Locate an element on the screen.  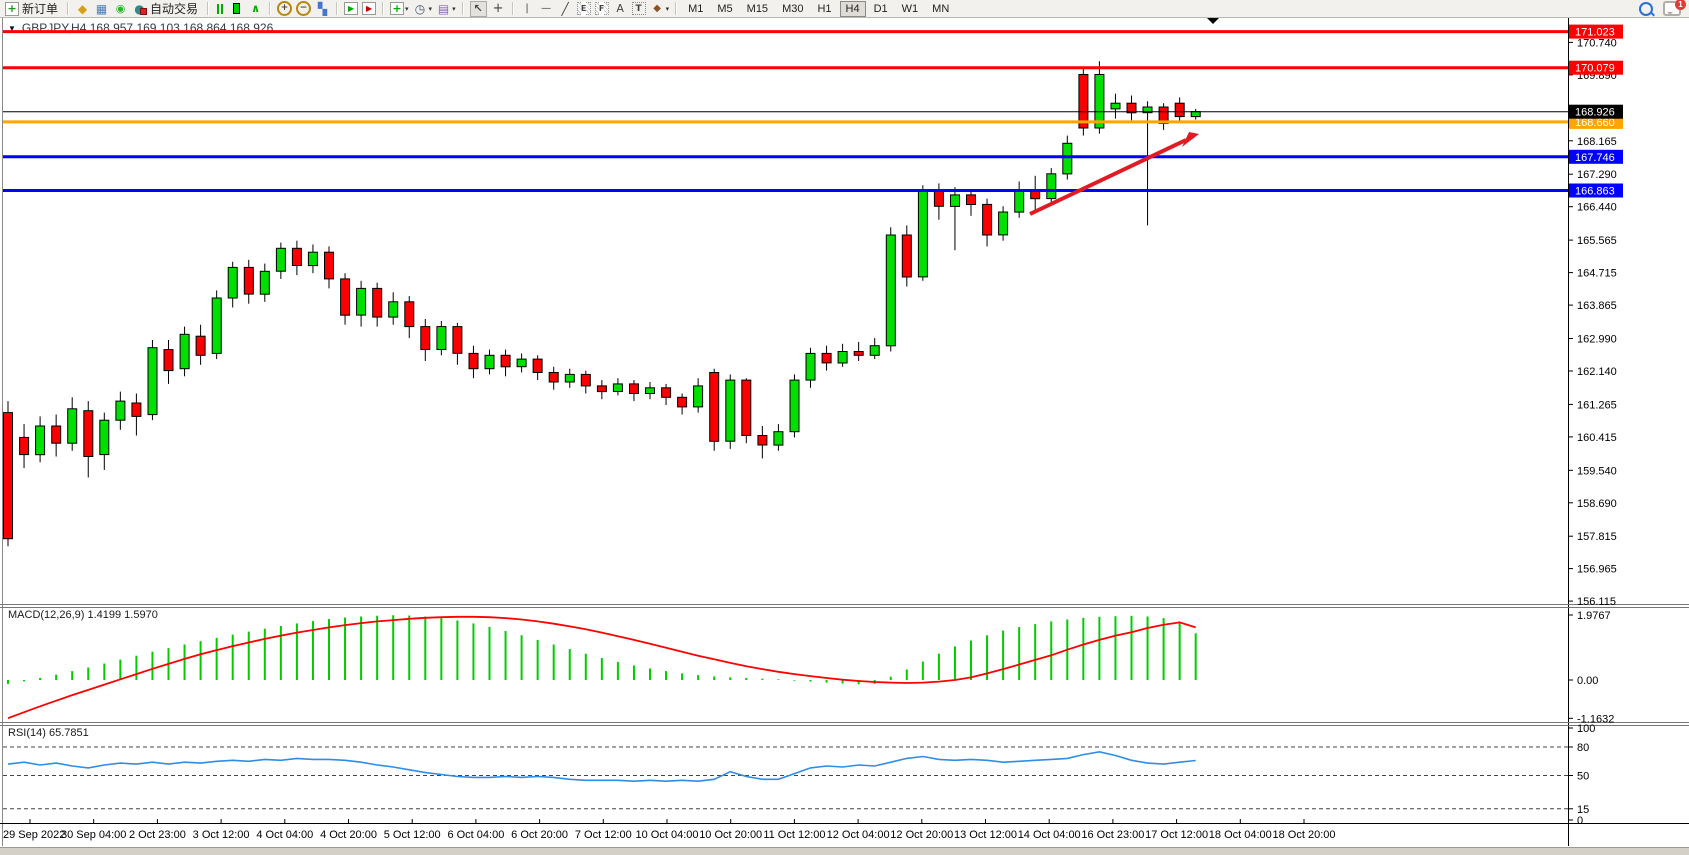
fibo-expansion-icon: E is located at coordinates (583, 8).